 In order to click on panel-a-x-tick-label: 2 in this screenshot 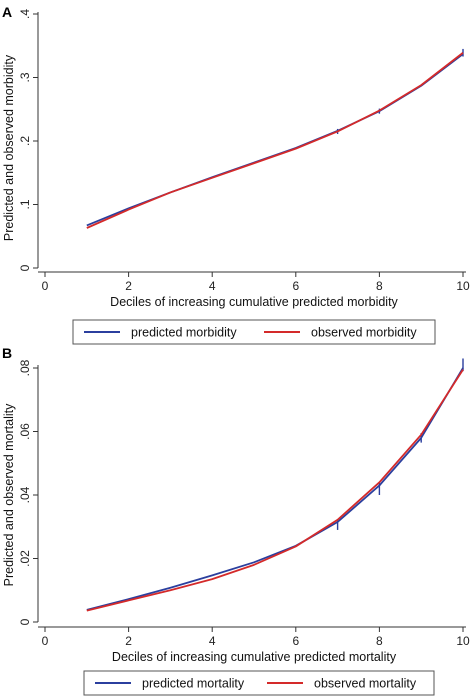, I will do `click(128, 286)`.